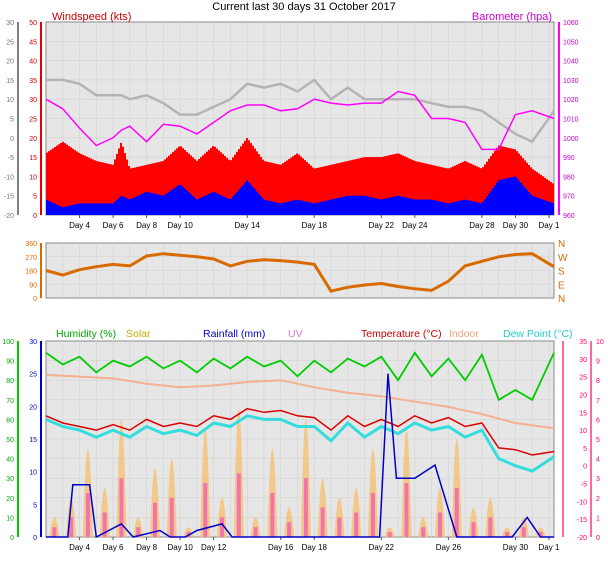 The width and height of the screenshot is (608, 561). Describe the element at coordinates (561, 285) in the screenshot. I see `compass-tick-3: E` at that location.